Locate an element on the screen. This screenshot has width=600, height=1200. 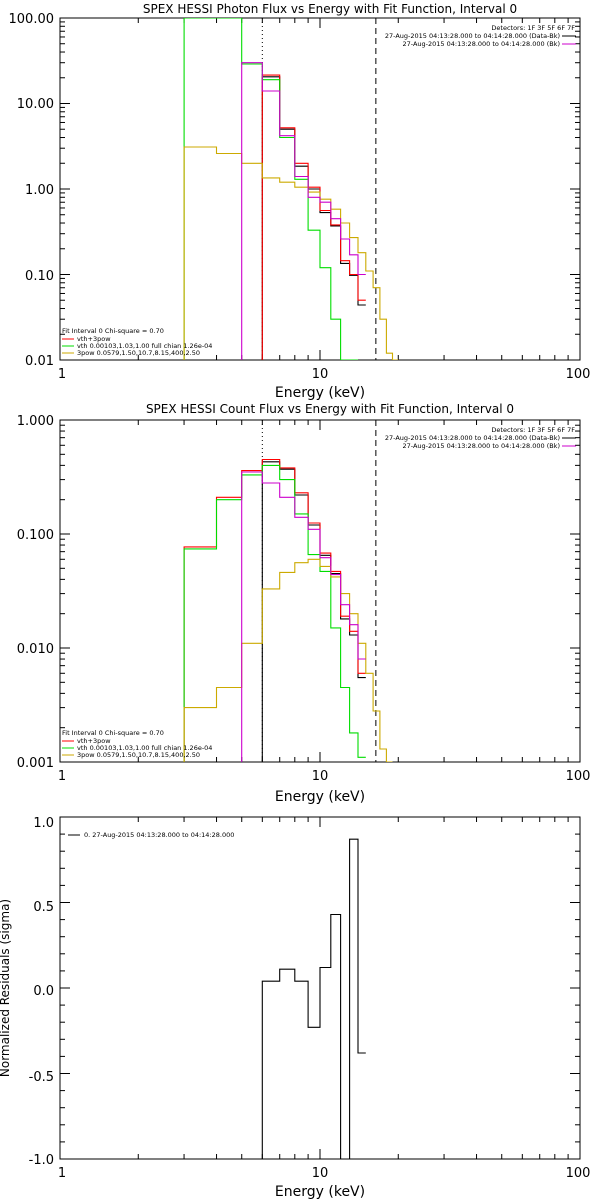
y-tick-label: 0.5 is located at coordinates (43, 907).